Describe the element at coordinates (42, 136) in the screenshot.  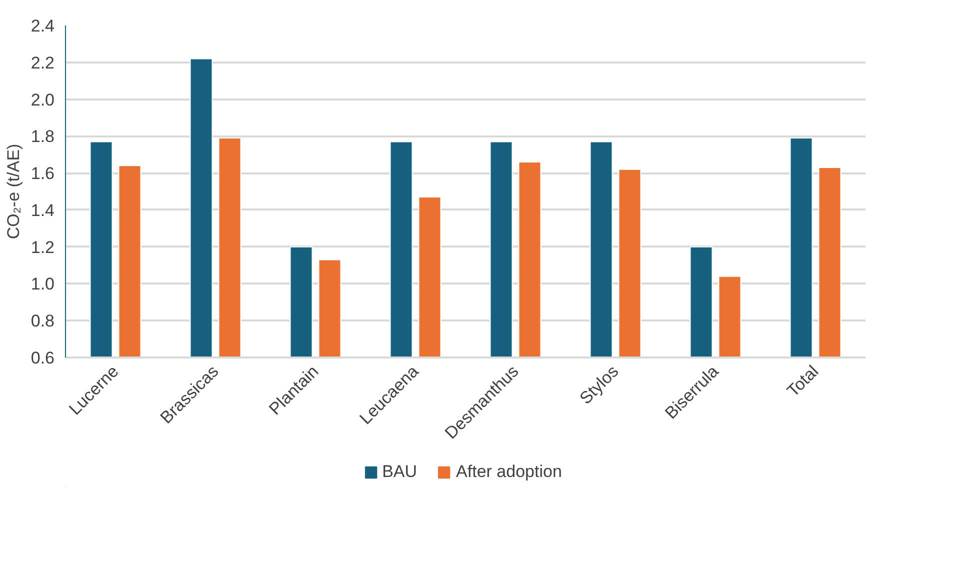
I see `y-tick-label: 1.8` at that location.